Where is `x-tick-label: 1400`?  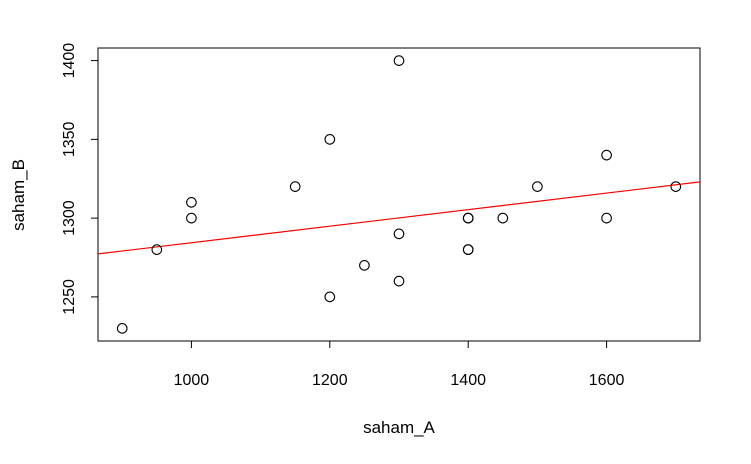 x-tick-label: 1400 is located at coordinates (468, 380).